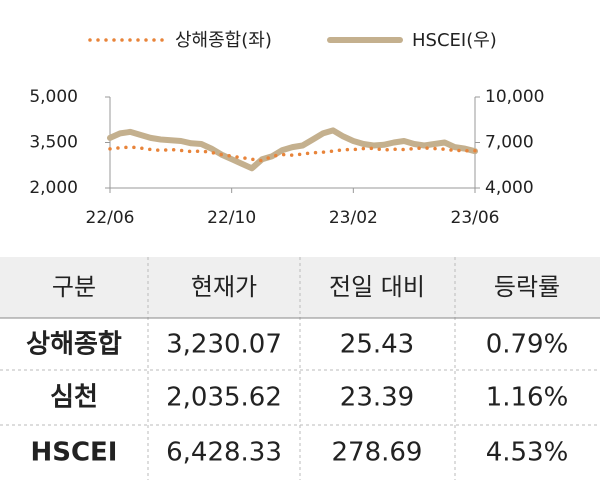 The height and width of the screenshot is (484, 600). I want to click on legend-label: HSCEI(우), so click(454, 40).